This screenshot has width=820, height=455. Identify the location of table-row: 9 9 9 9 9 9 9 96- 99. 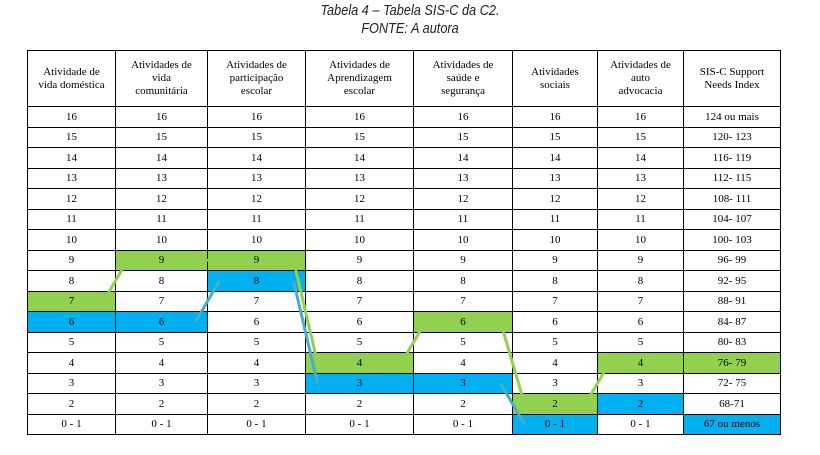
(404, 260).